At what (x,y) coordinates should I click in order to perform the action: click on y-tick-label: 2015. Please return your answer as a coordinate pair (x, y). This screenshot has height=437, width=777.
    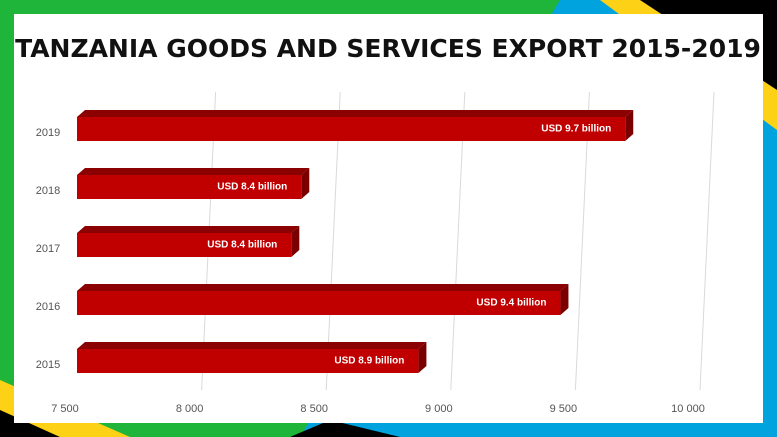
    Looking at the image, I should click on (48, 365).